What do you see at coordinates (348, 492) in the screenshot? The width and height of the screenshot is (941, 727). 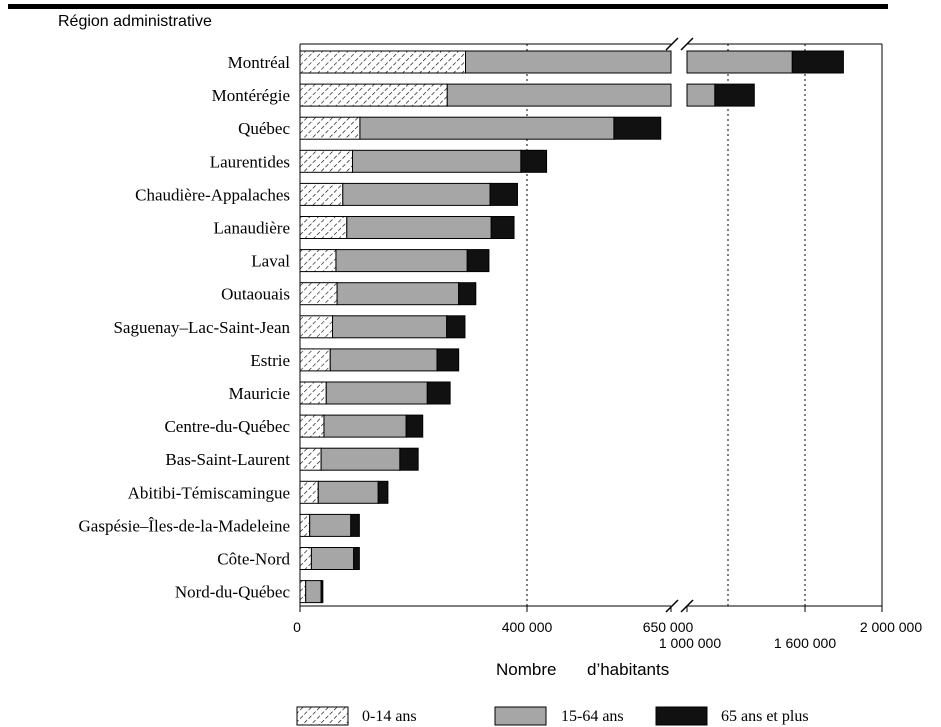 I see `bar-abitibi-temiscamingue-15-64-ans` at bounding box center [348, 492].